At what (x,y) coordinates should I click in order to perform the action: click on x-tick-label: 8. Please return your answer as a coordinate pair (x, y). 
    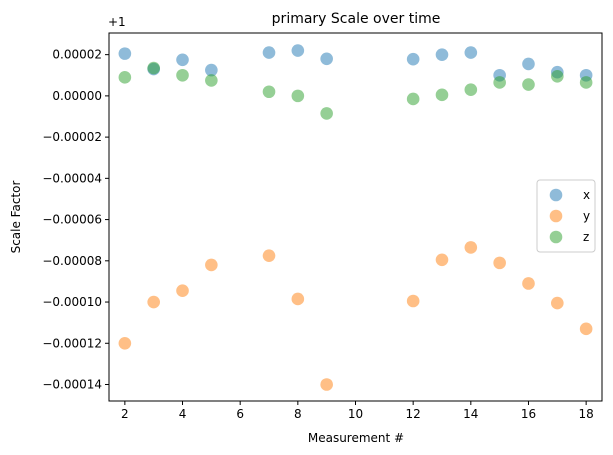
    Looking at the image, I should click on (298, 414).